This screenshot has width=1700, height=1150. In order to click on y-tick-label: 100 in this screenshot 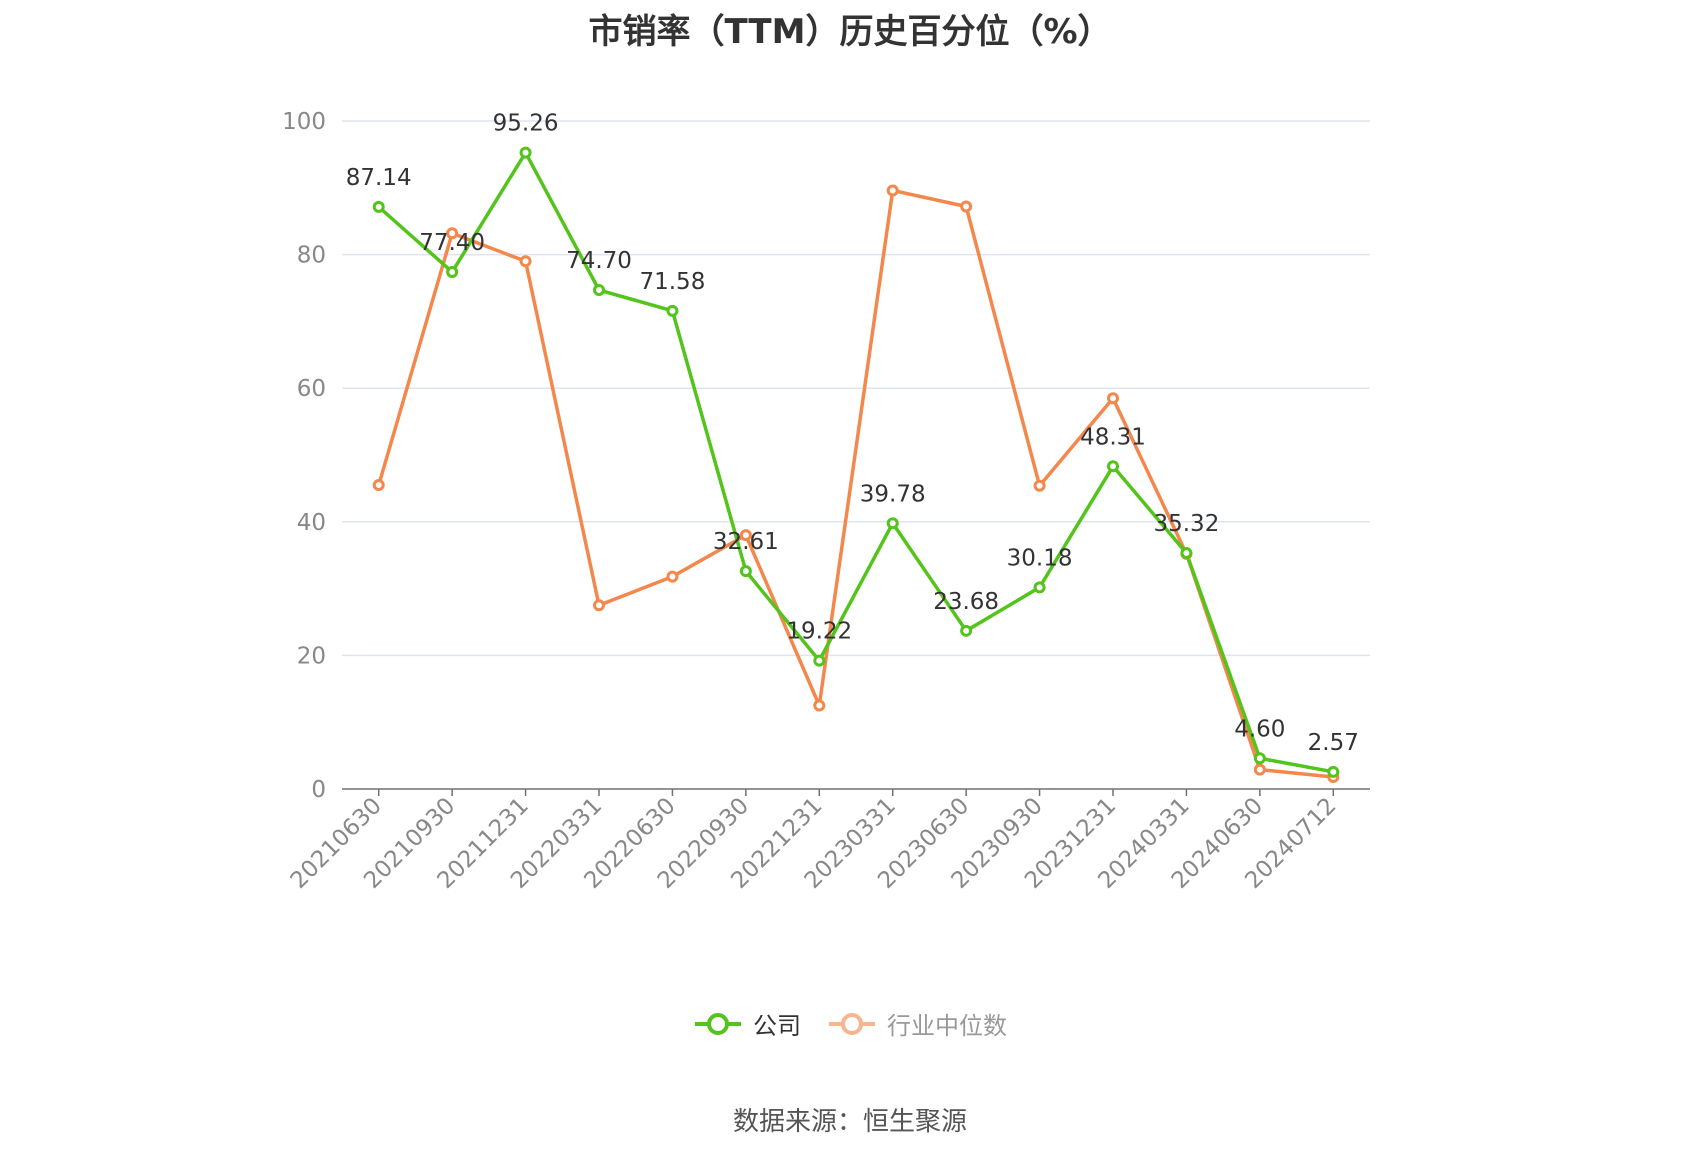, I will do `click(304, 122)`.